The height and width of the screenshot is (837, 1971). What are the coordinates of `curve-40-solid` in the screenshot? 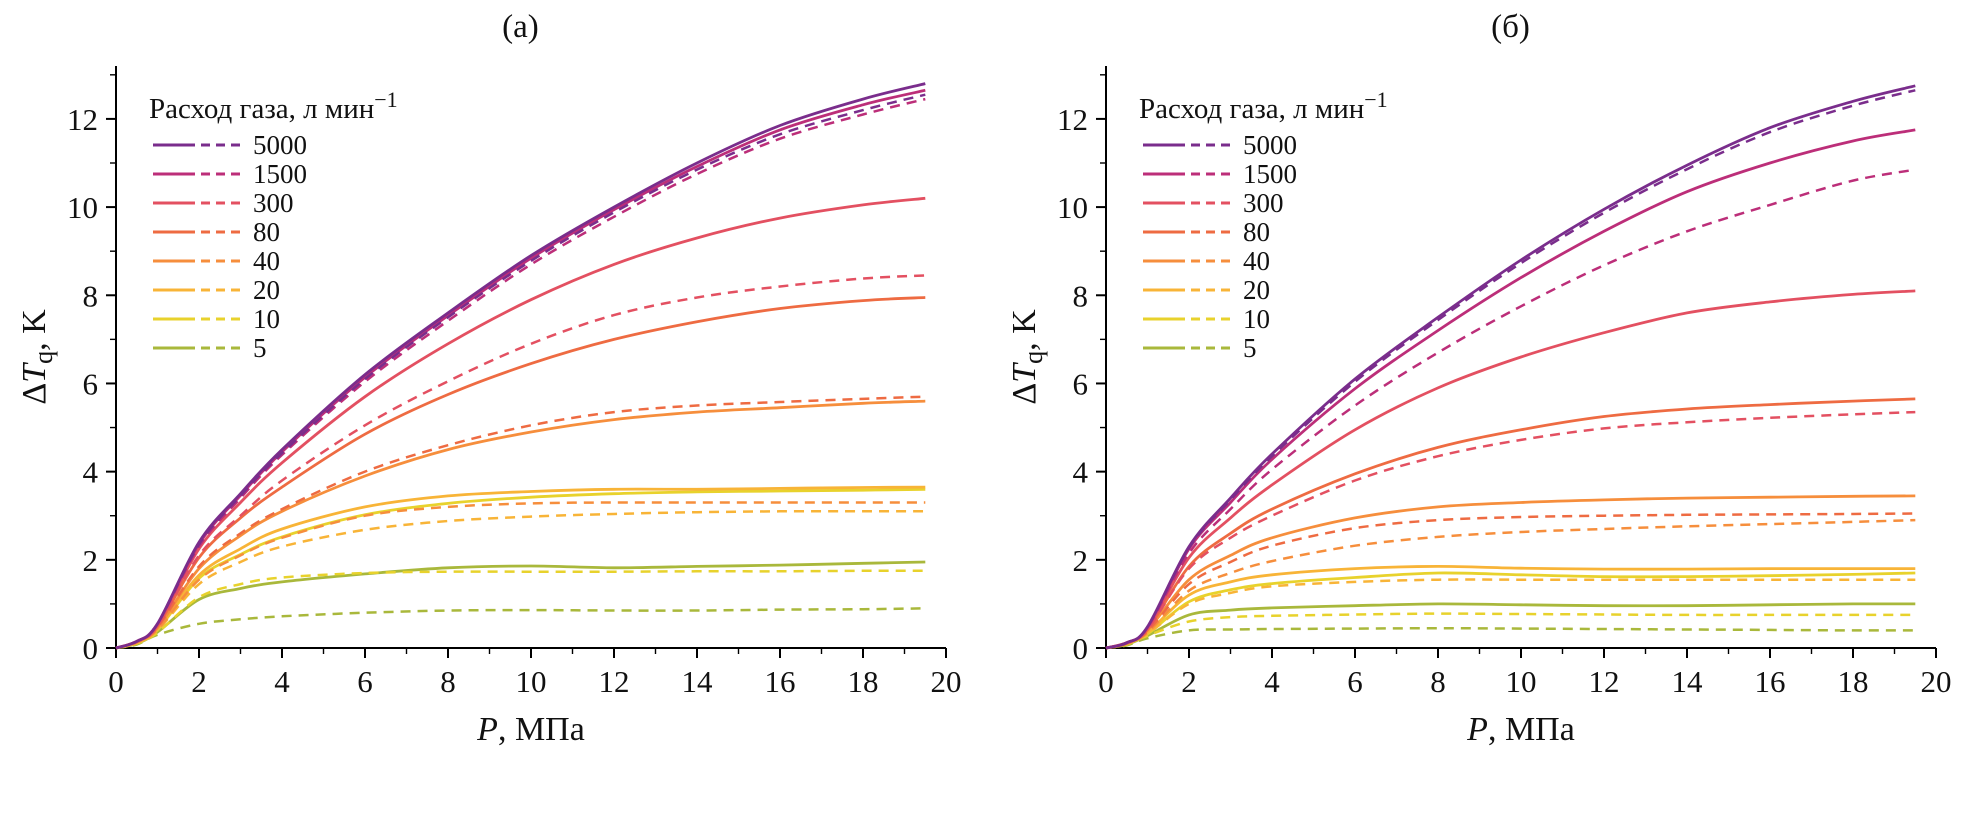 It's located at (1510, 572).